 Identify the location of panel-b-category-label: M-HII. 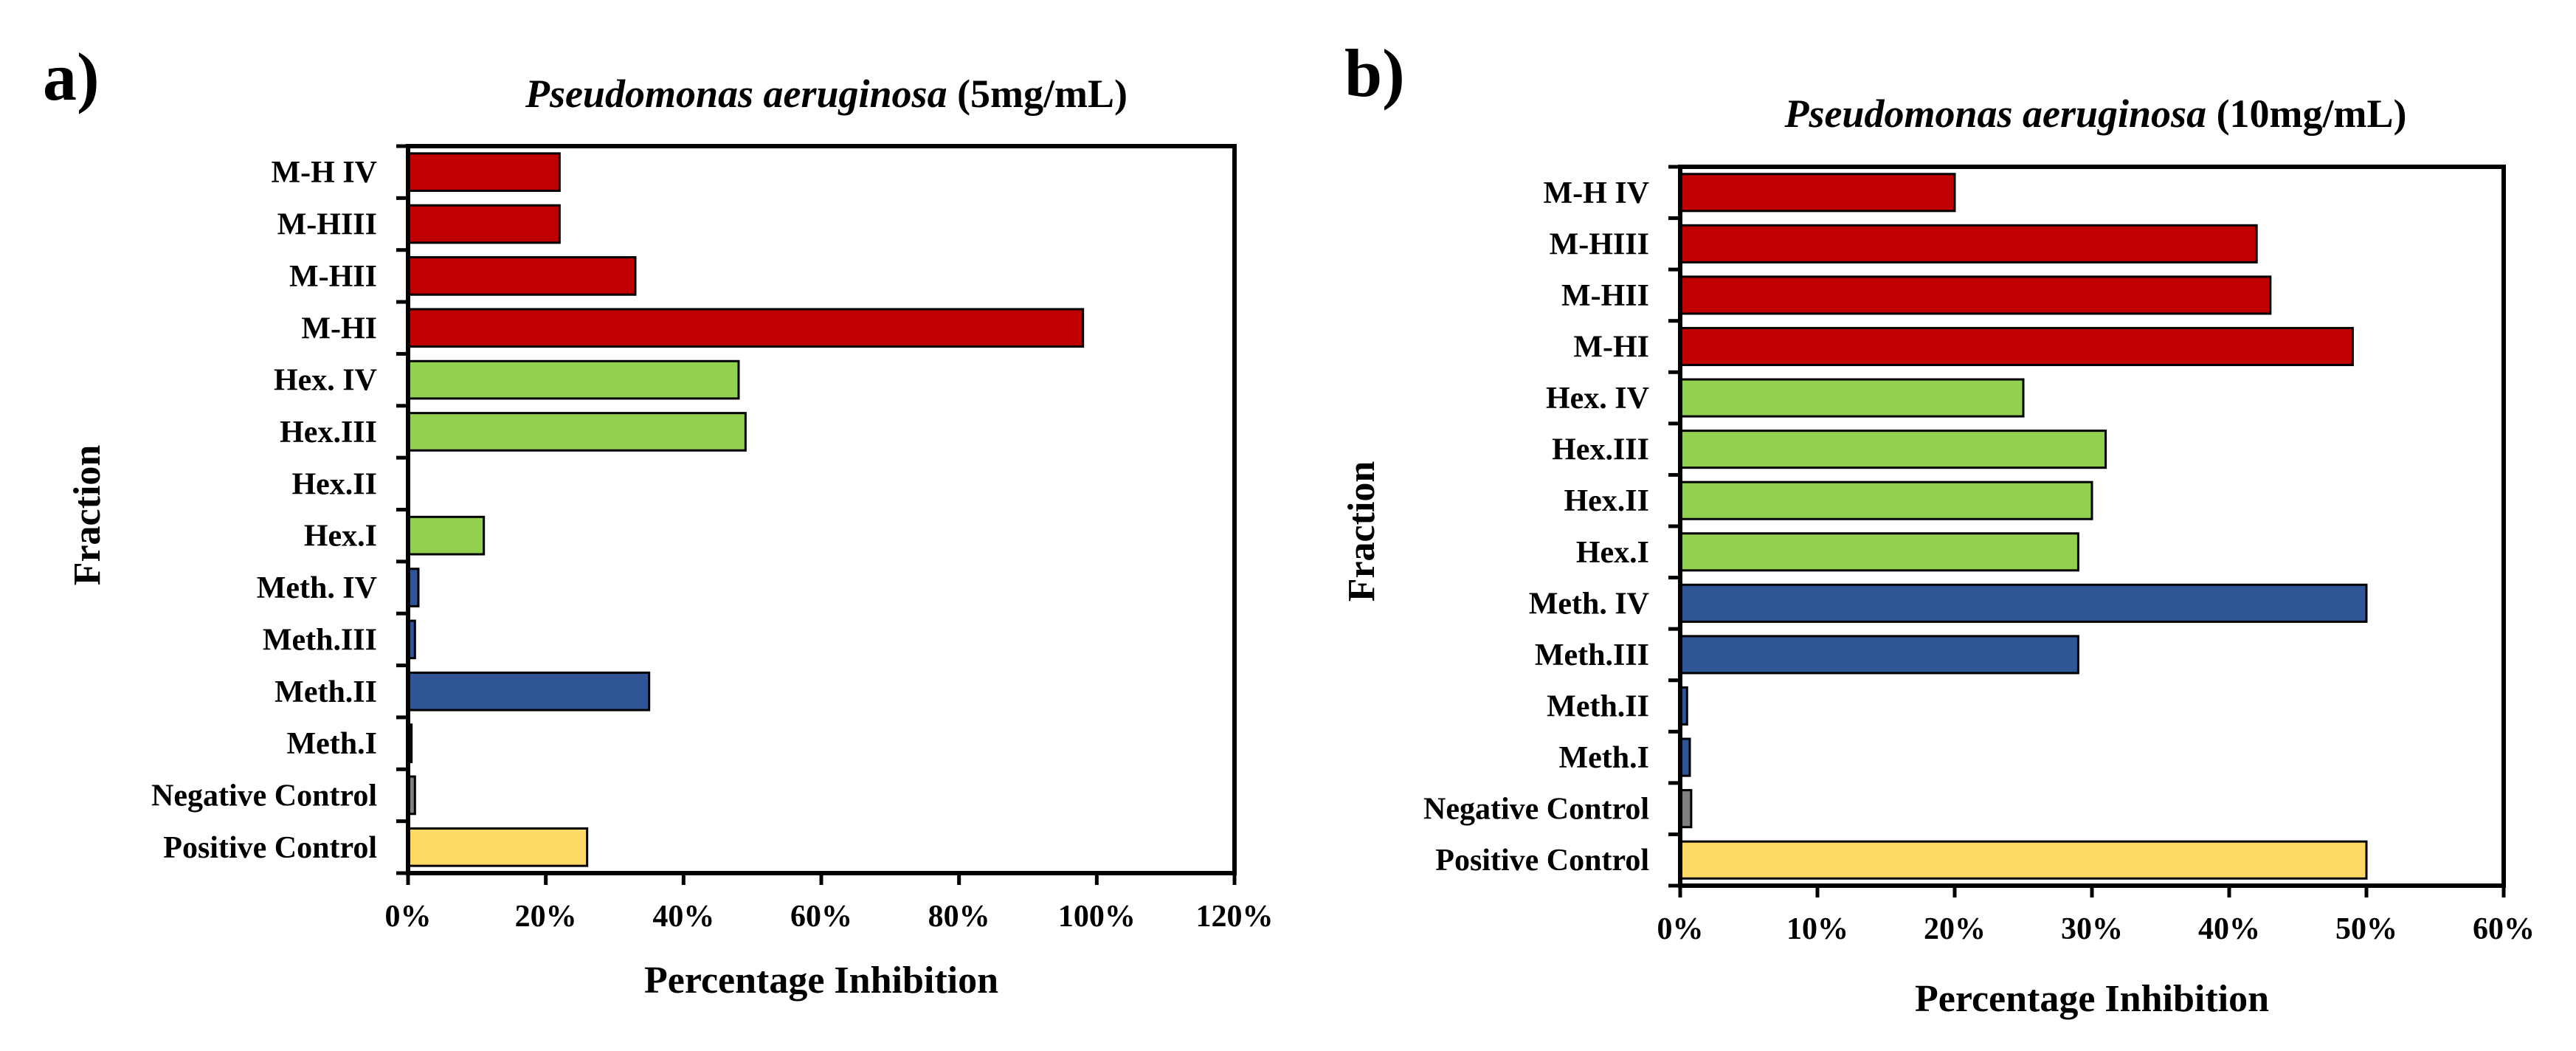
(1605, 296).